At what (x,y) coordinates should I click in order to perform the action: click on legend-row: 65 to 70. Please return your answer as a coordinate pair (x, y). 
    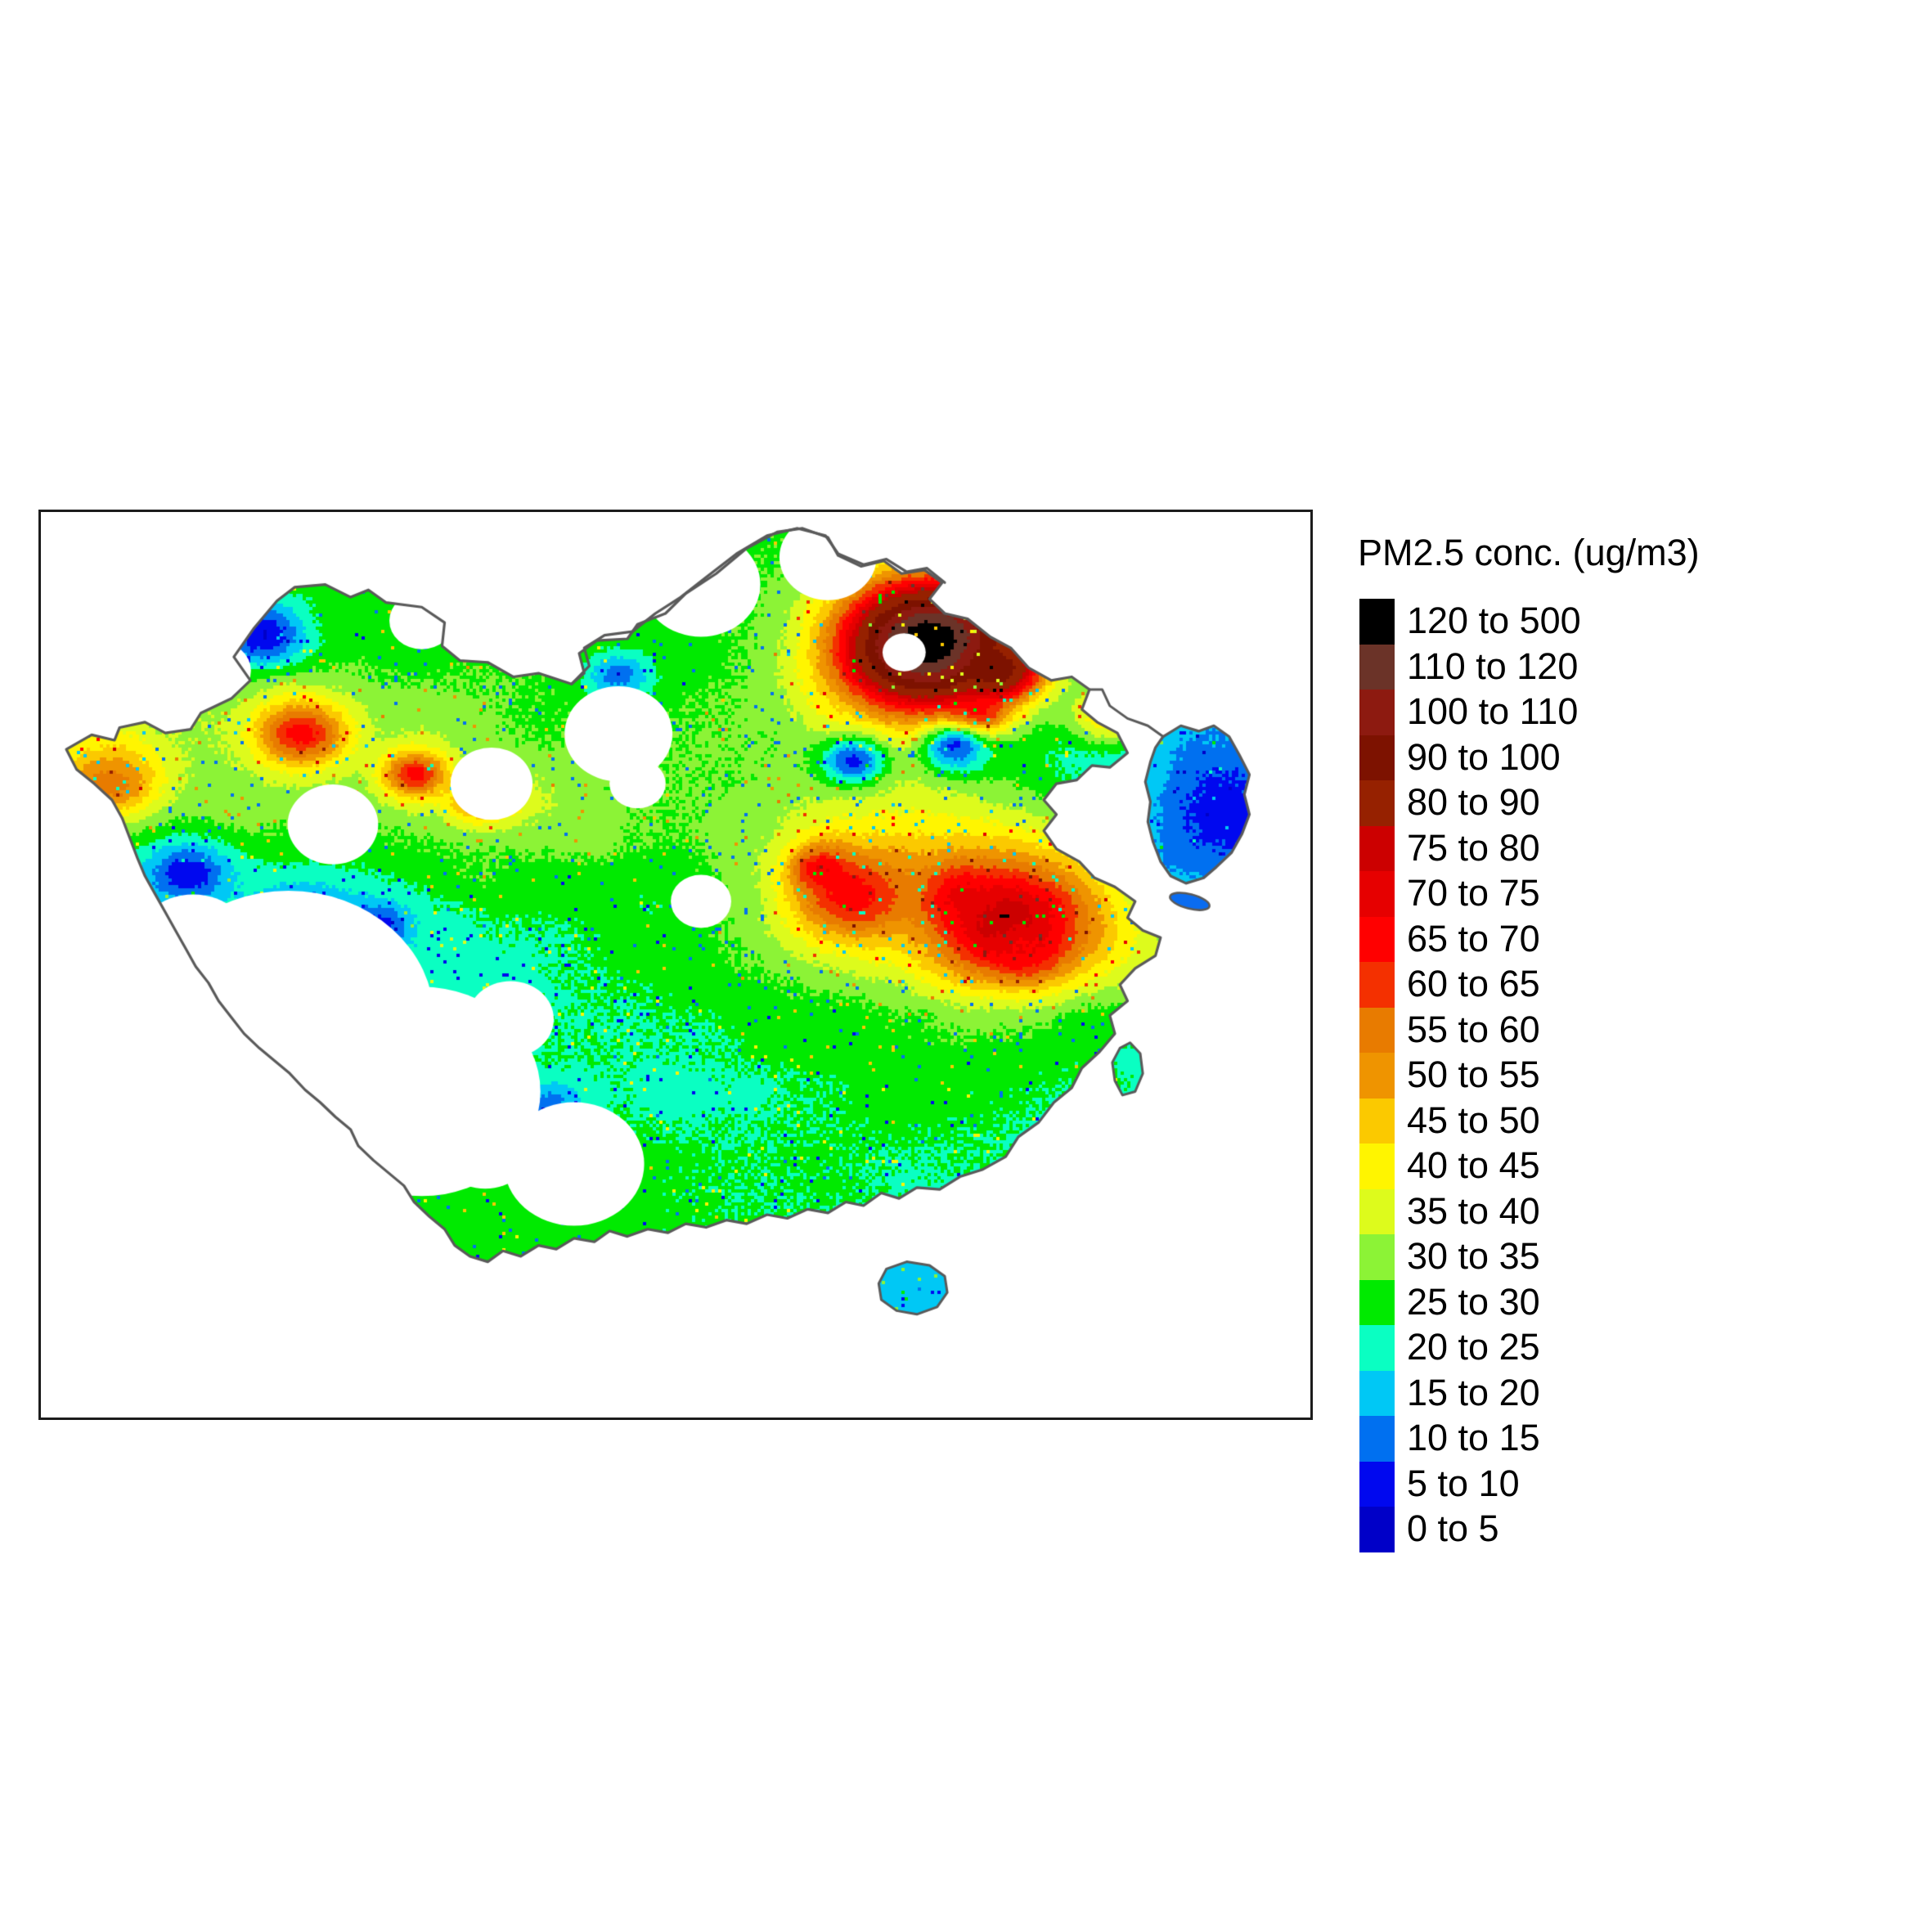
    Looking at the image, I should click on (1450, 940).